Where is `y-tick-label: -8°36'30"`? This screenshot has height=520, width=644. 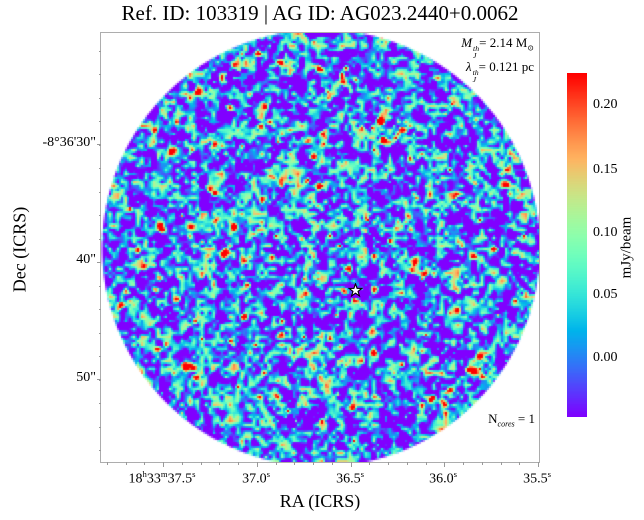
y-tick-label: -8°36'30" is located at coordinates (69, 142).